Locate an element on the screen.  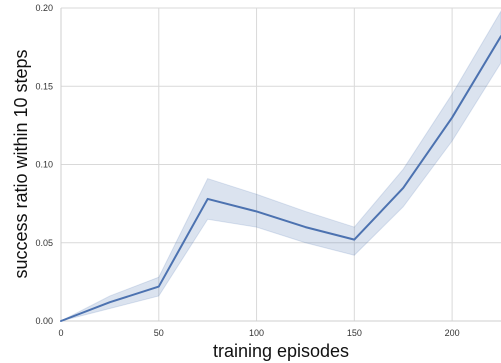
x-tick-label: 200 is located at coordinates (452, 333).